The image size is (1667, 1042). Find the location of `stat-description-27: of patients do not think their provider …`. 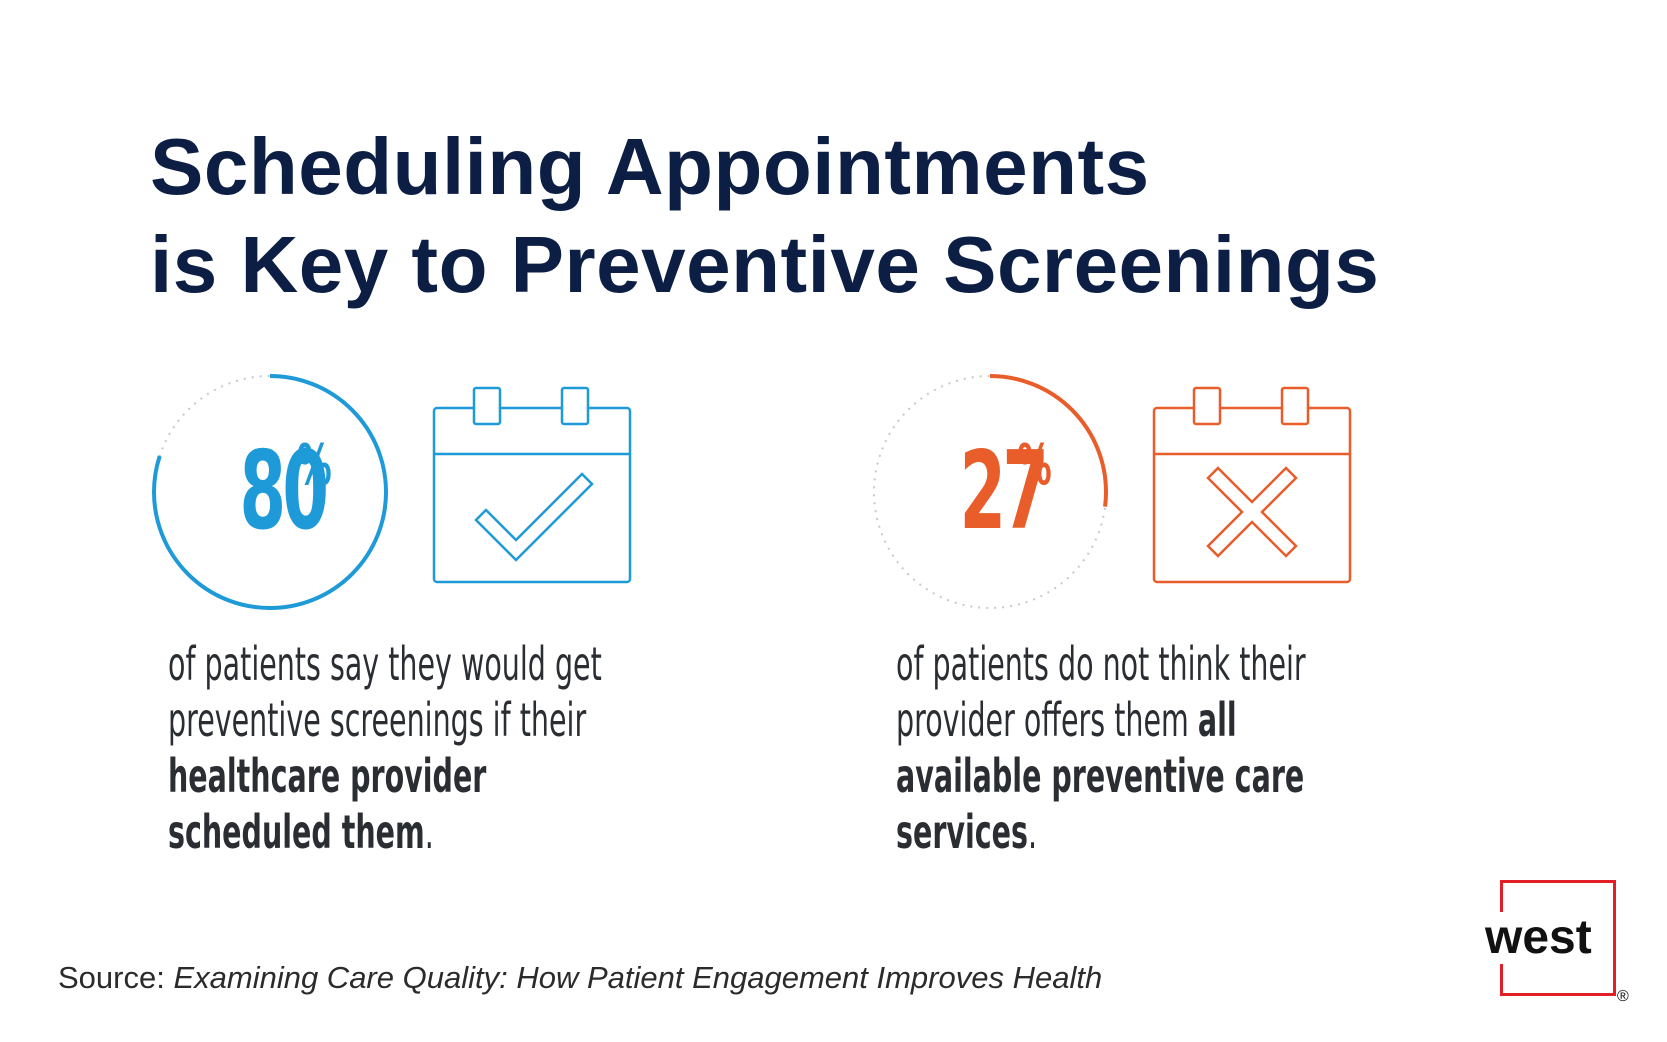

stat-description-27: of patients do not think their provider … is located at coordinates (1101, 748).